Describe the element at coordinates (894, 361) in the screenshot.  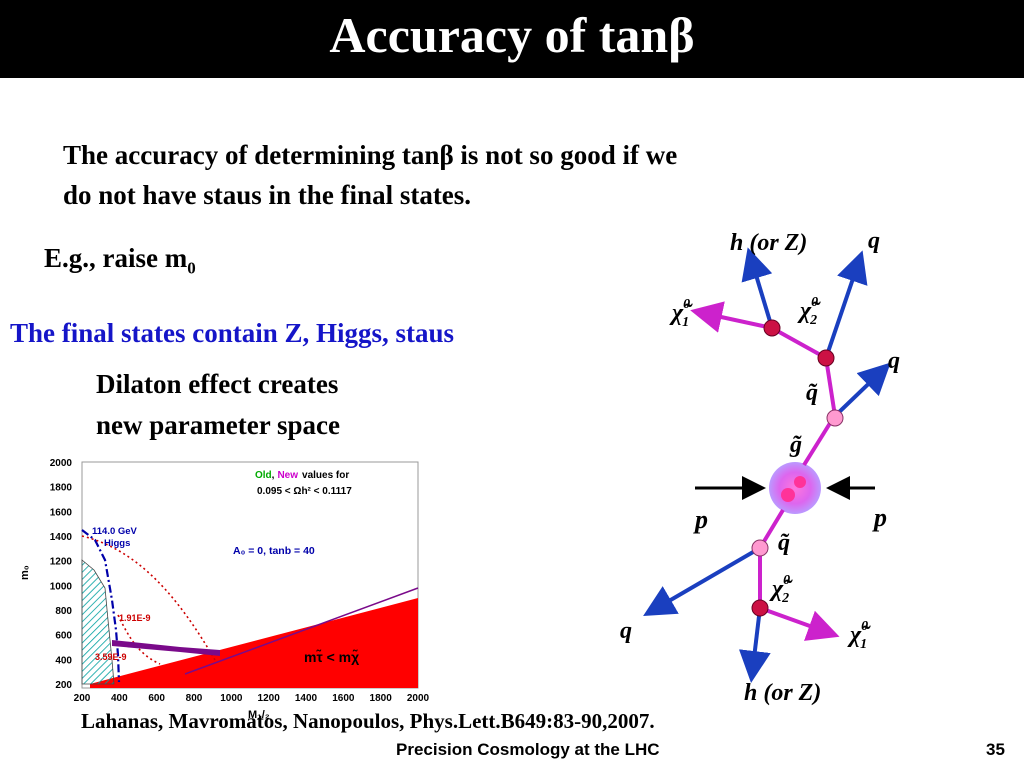
I see `label-q-right: q` at that location.